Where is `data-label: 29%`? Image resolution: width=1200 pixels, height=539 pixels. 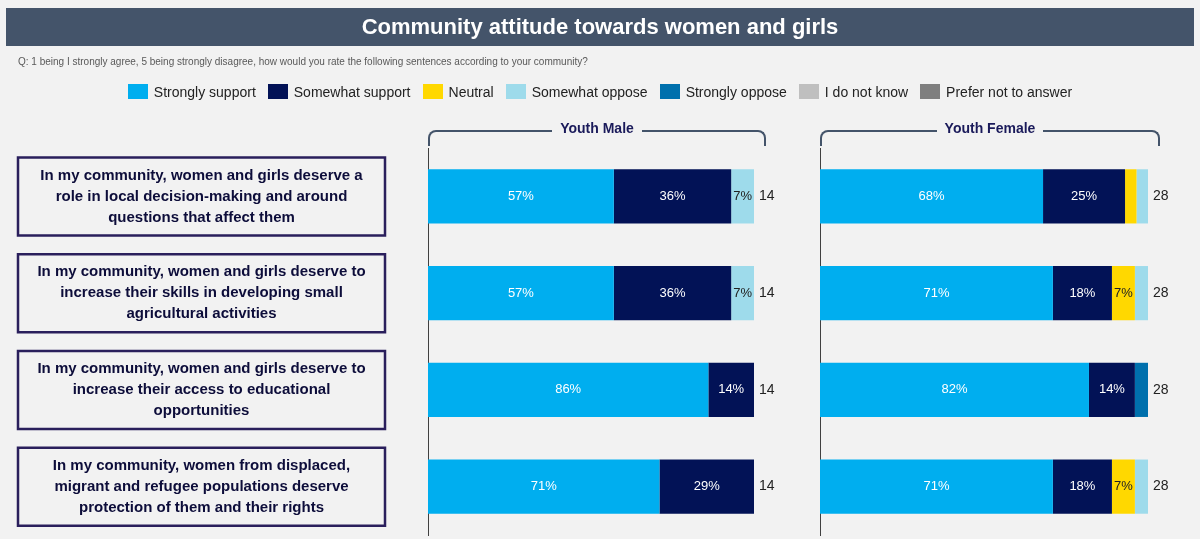 data-label: 29% is located at coordinates (707, 486).